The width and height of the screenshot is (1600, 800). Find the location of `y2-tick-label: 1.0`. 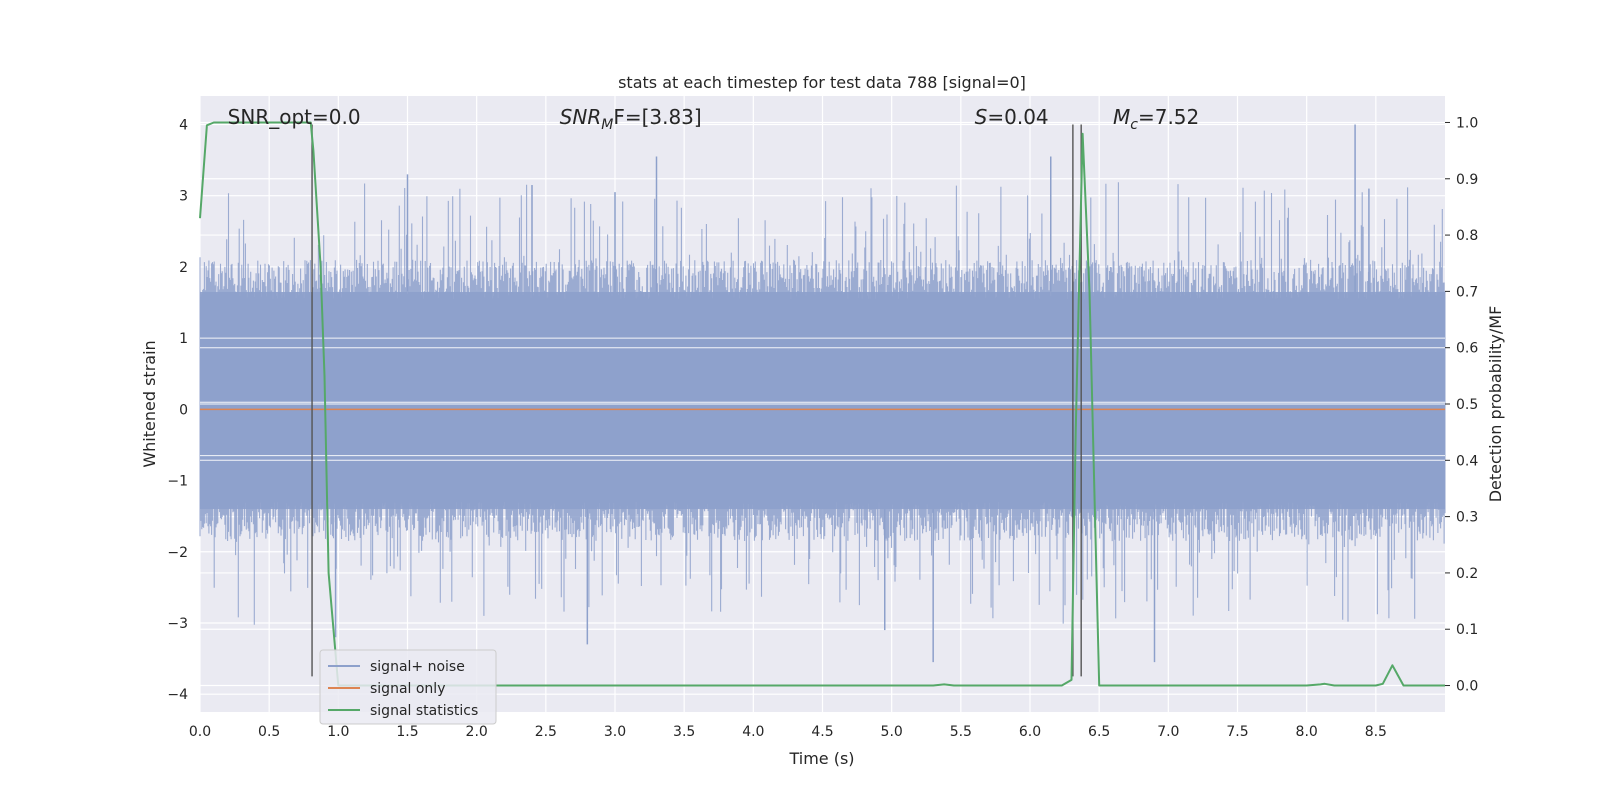

y2-tick-label: 1.0 is located at coordinates (1467, 123).